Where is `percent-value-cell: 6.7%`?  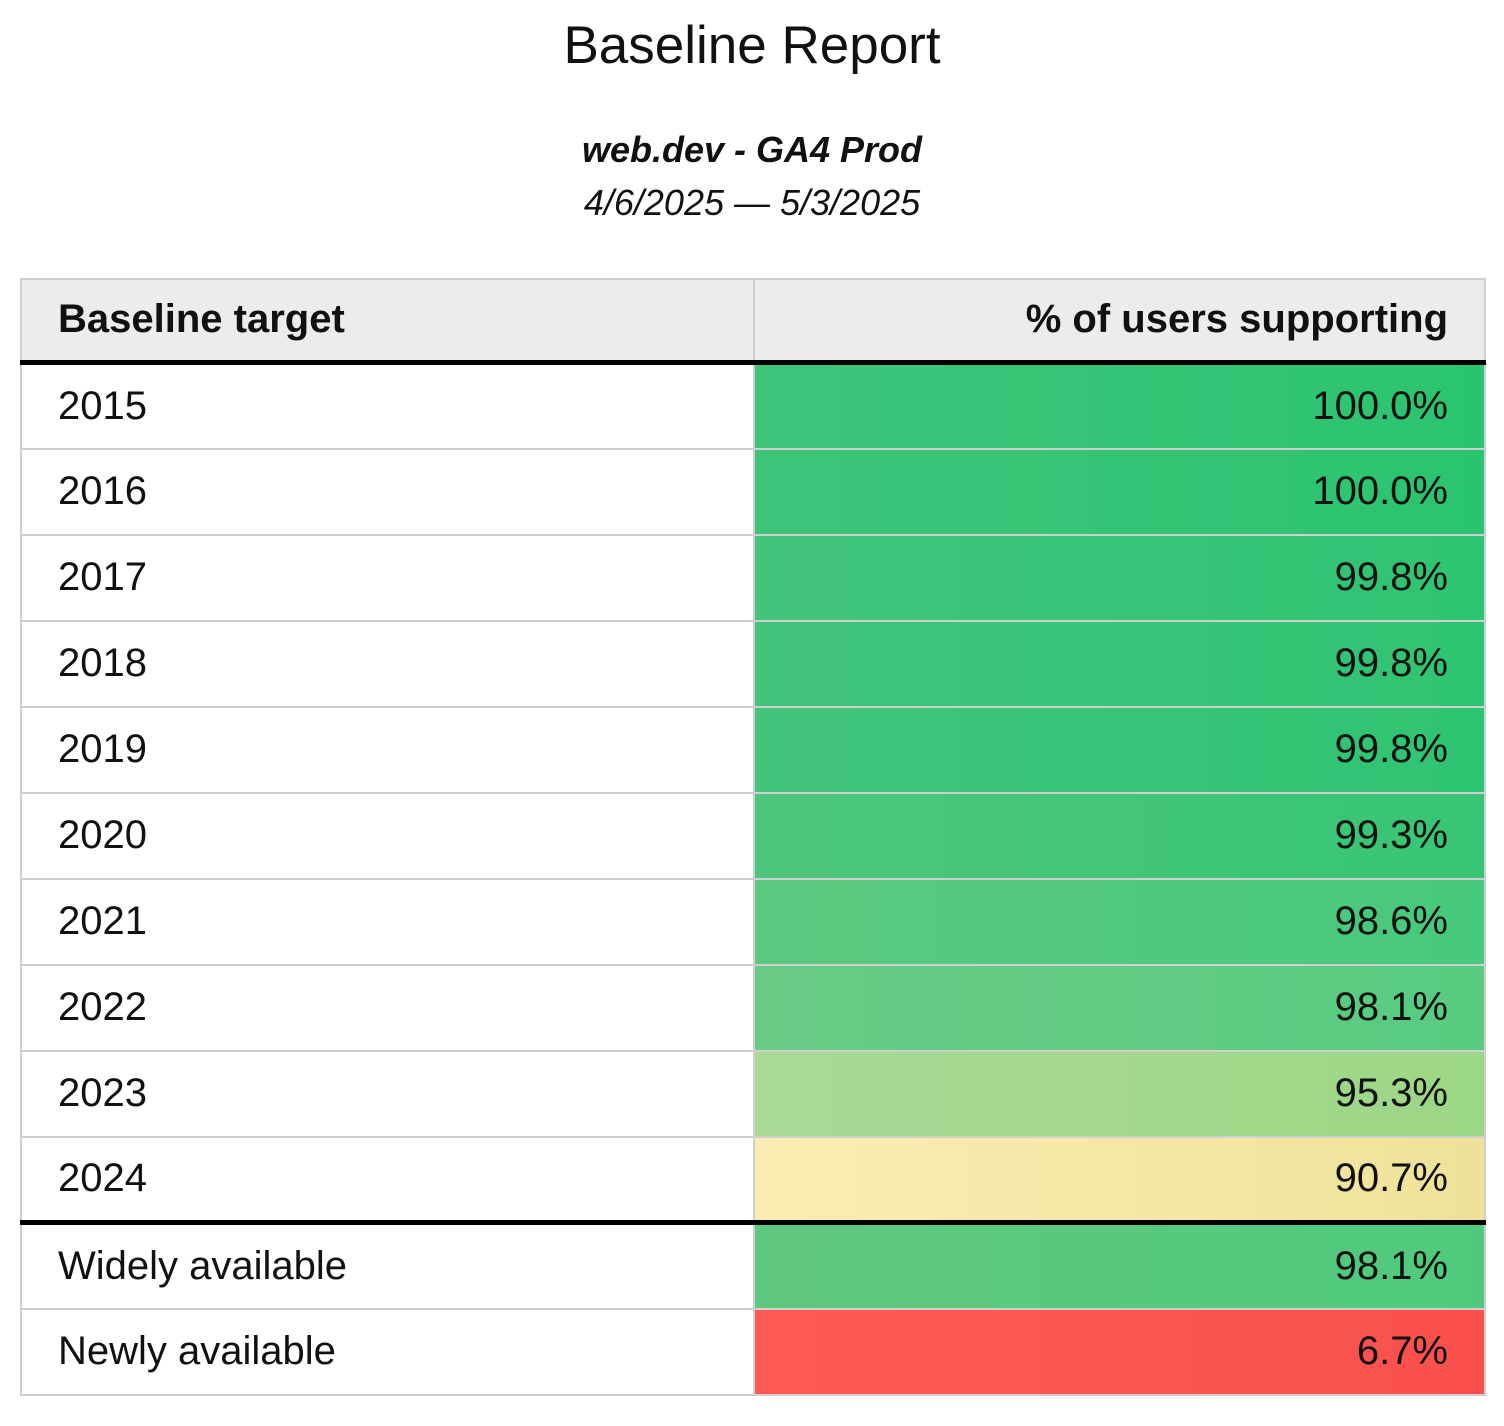
percent-value-cell: 6.7% is located at coordinates (1119, 1351).